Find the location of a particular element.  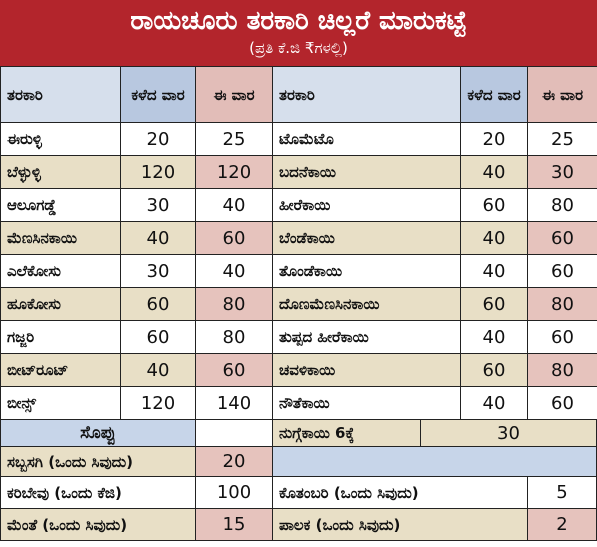

price: 5 is located at coordinates (562, 492).